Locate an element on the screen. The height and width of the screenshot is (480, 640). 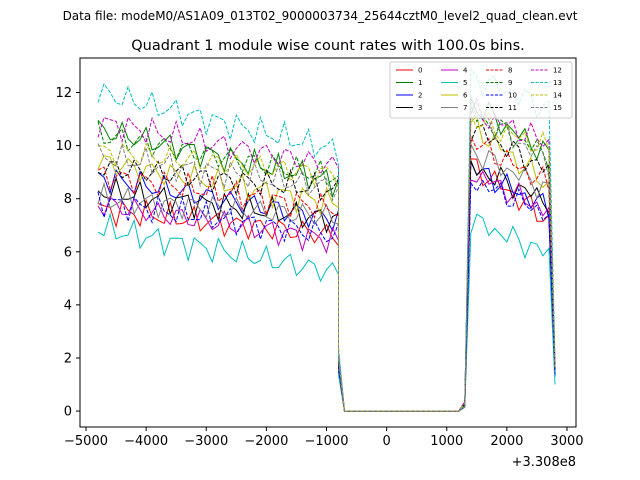
legend-label: 4 is located at coordinates (465, 71).